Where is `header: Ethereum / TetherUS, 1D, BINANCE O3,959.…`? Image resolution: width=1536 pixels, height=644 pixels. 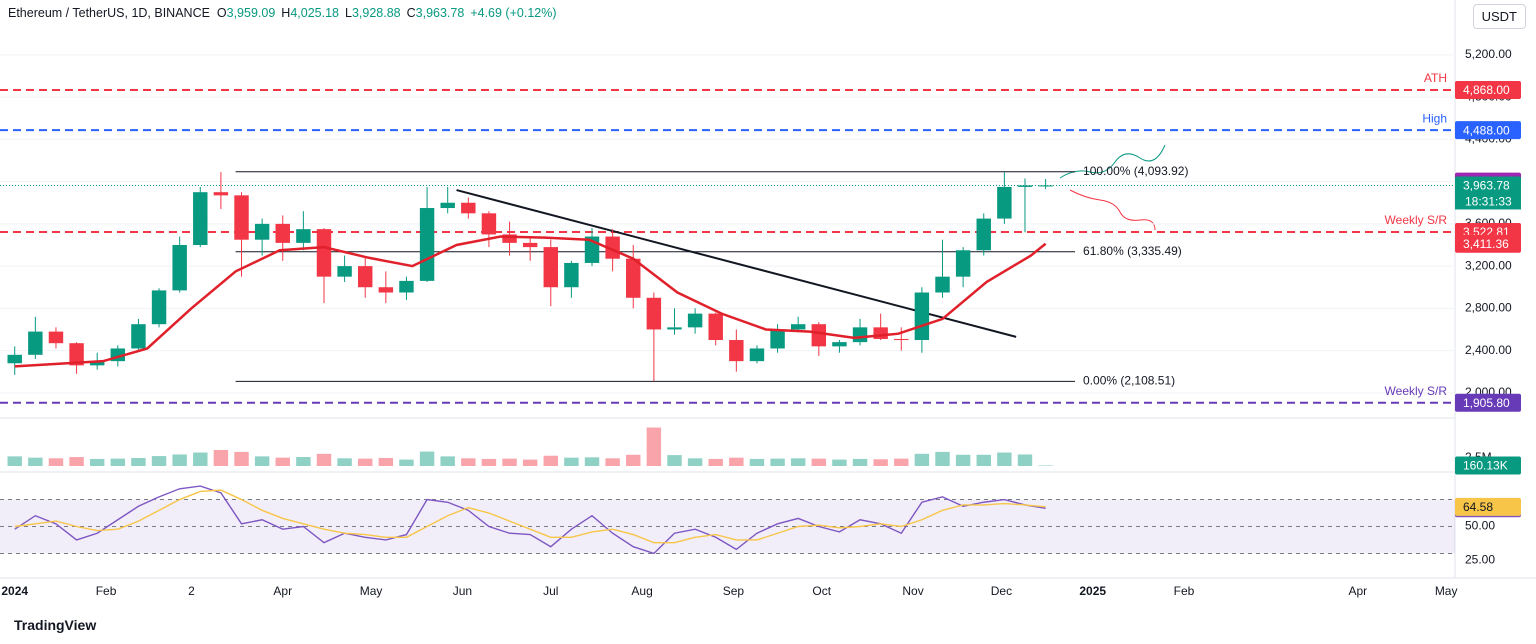
header: Ethereum / TetherUS, 1D, BINANCE O3,959.… is located at coordinates (285, 13).